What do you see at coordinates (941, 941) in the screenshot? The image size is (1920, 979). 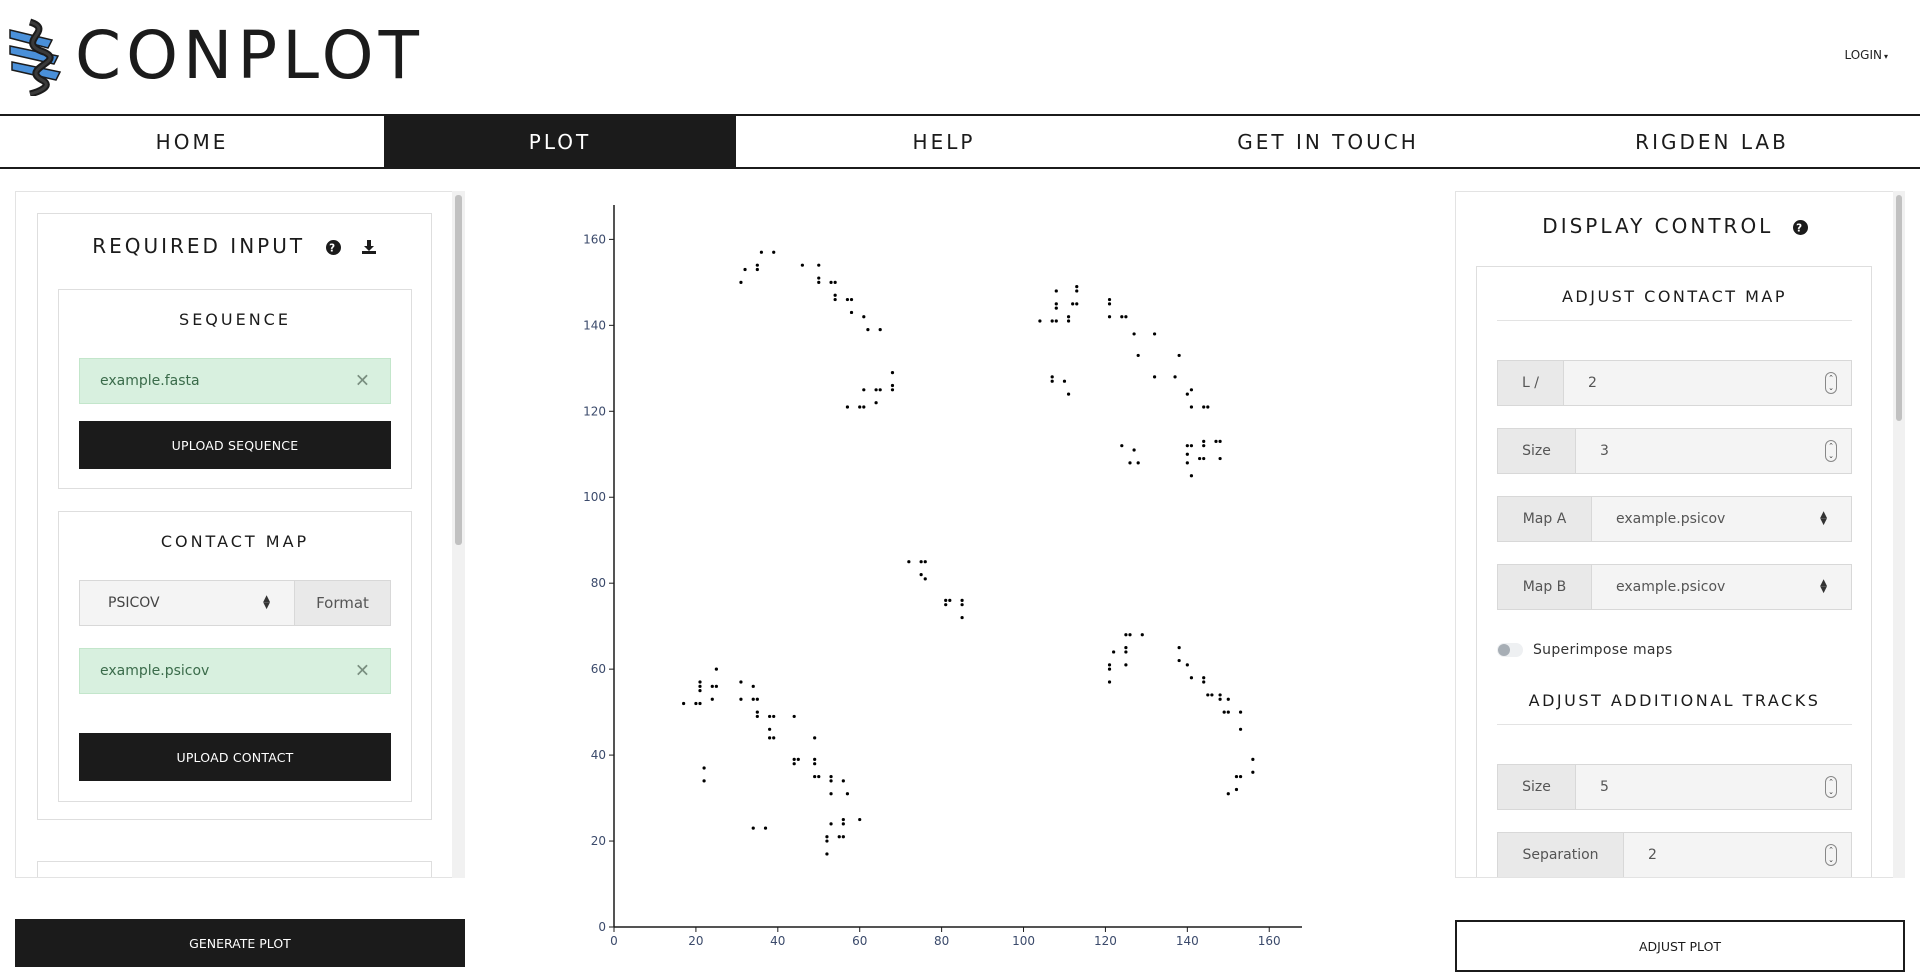 I see `x-tick-label: 80` at bounding box center [941, 941].